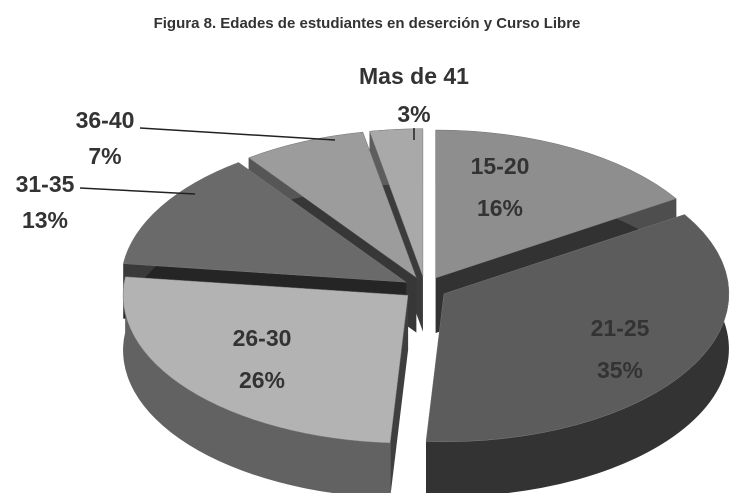  What do you see at coordinates (620, 370) in the screenshot?
I see `value-label: 35%` at bounding box center [620, 370].